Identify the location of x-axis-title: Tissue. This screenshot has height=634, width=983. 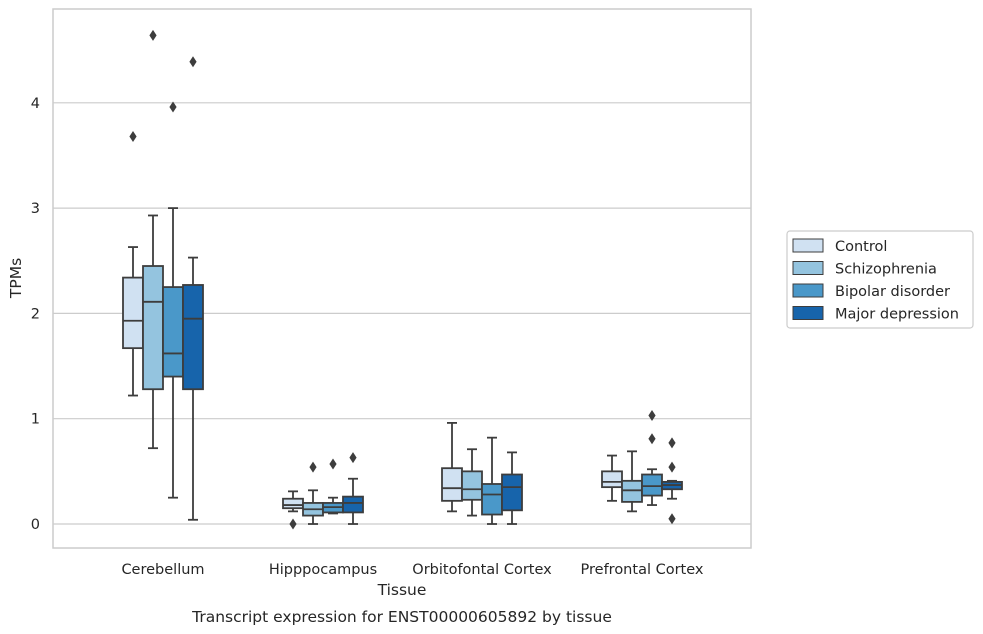
(402, 590).